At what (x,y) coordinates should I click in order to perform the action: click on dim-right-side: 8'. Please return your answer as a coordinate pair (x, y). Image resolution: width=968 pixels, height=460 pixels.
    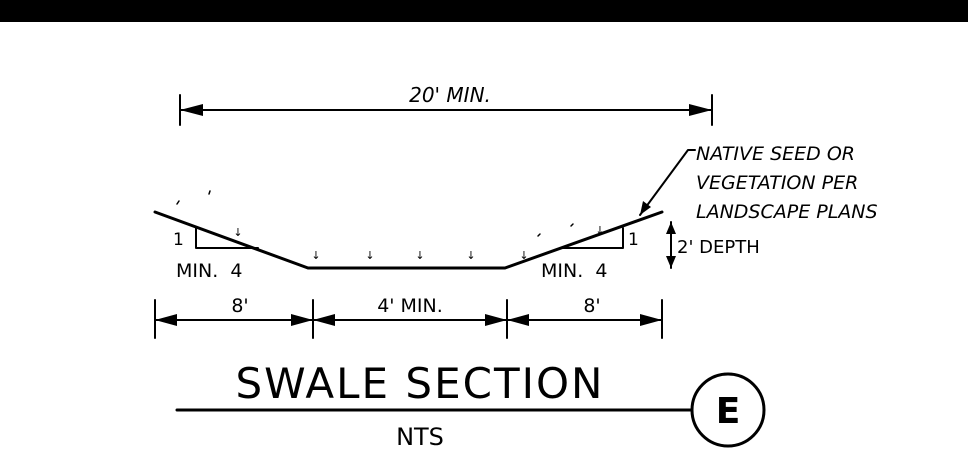
    Looking at the image, I should click on (591, 306).